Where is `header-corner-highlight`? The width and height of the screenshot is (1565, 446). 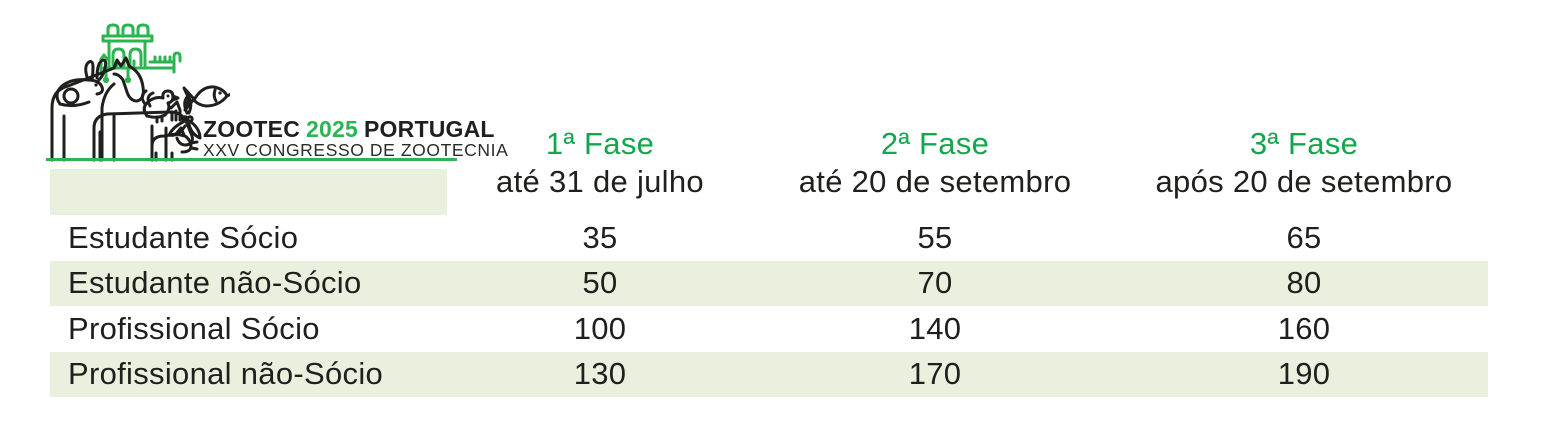 header-corner-highlight is located at coordinates (248, 192).